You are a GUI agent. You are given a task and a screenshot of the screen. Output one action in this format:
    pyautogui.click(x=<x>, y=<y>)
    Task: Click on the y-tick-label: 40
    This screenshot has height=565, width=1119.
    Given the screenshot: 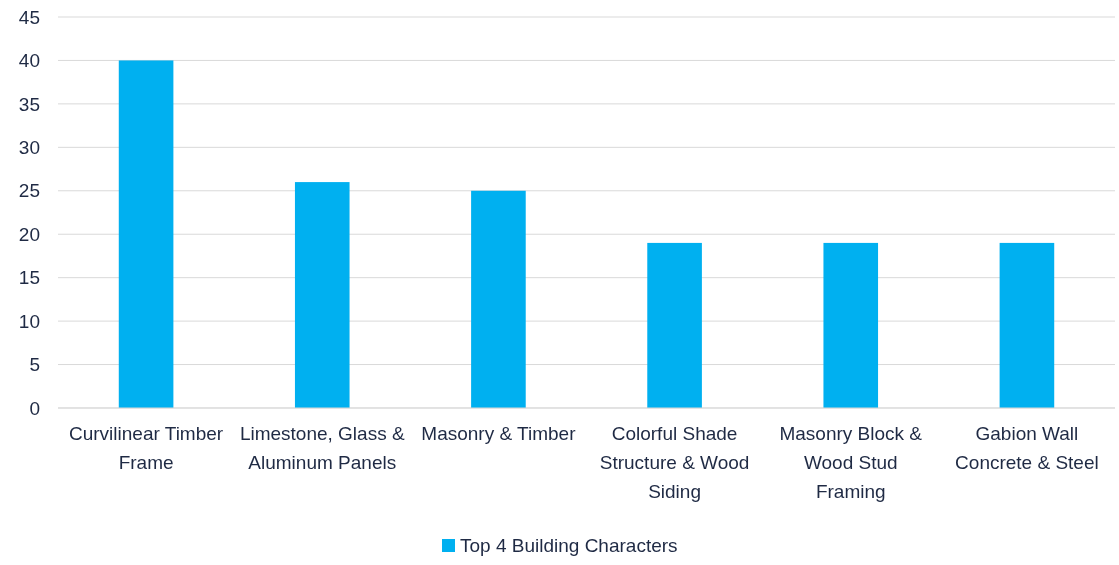 What is the action you would take?
    pyautogui.click(x=29, y=61)
    